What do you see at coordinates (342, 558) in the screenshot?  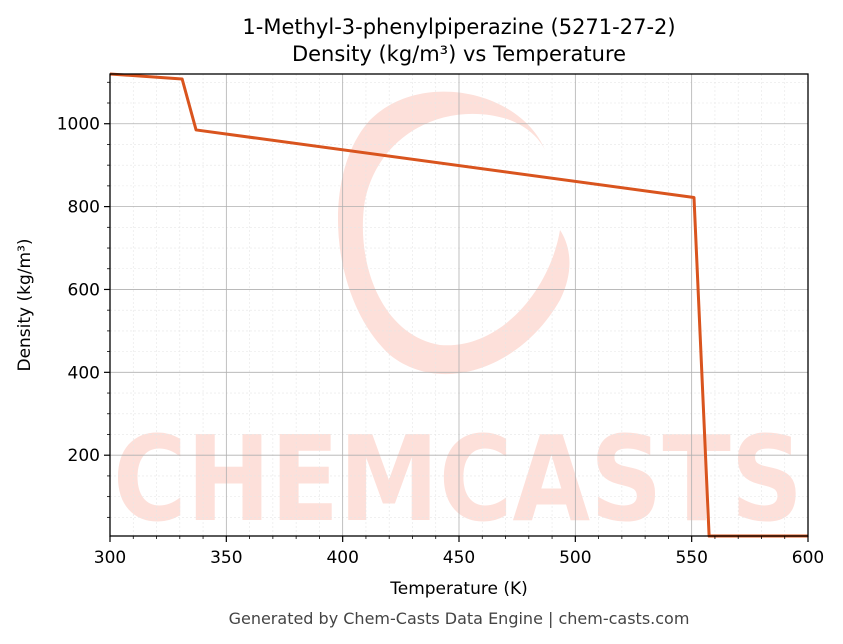 I see `x-tick-label: 400` at bounding box center [342, 558].